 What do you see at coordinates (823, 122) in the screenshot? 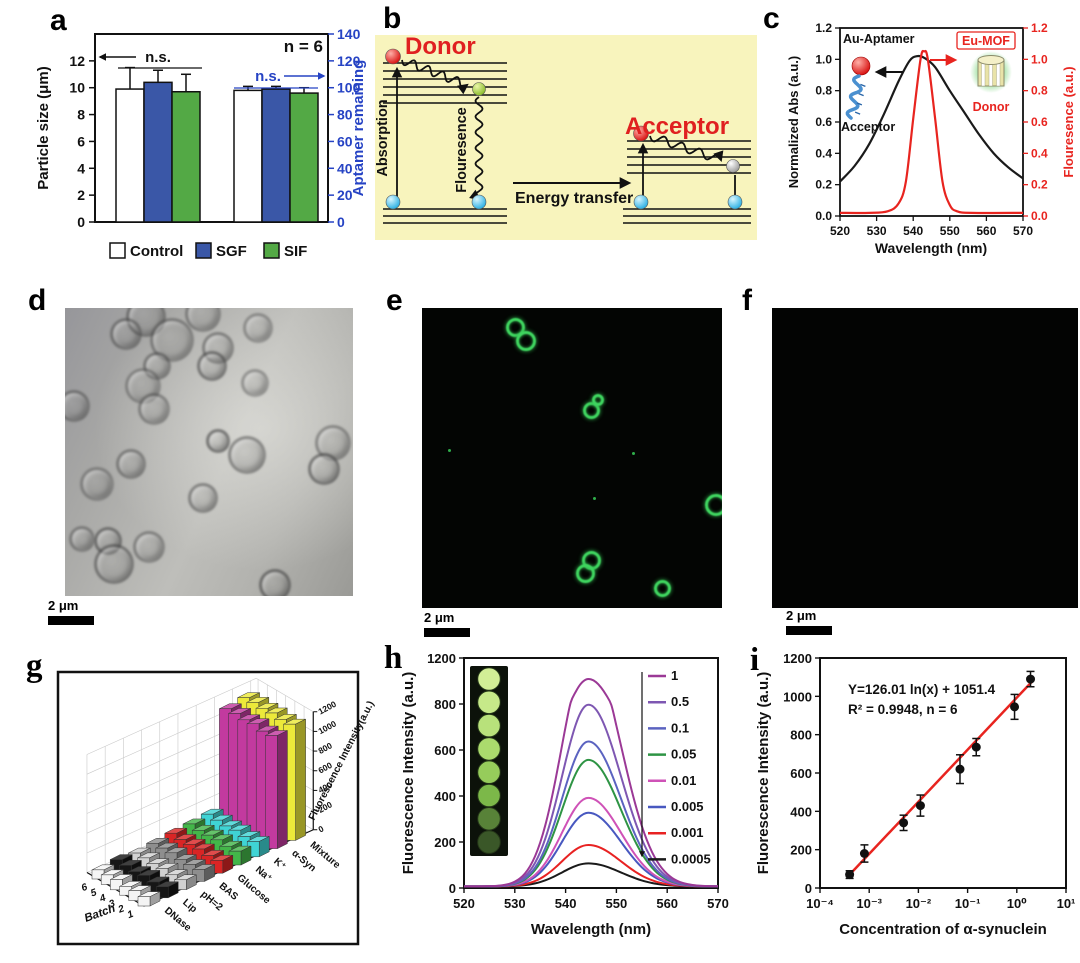
I see `svg-text: 0.6` at bounding box center [823, 122].